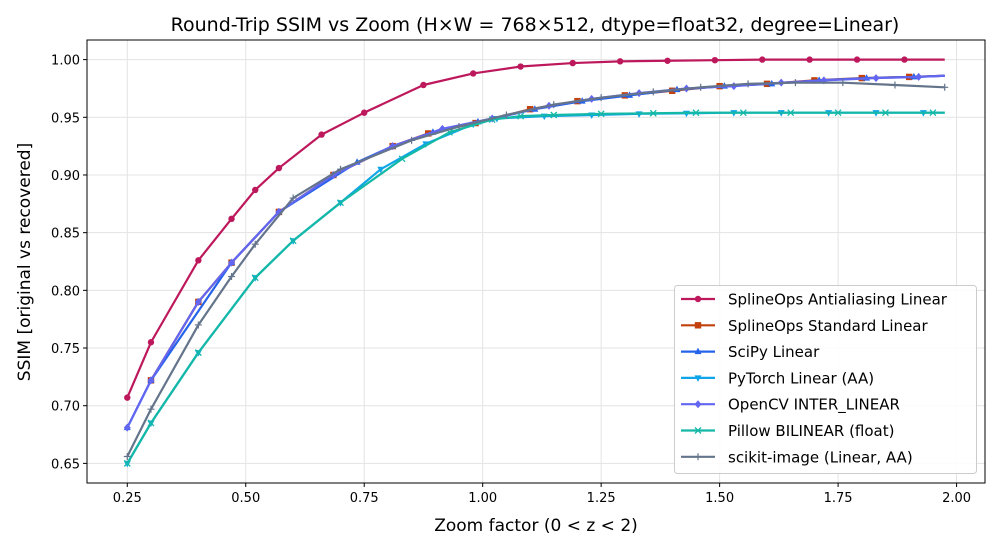  I want to click on y-tick-label: 0.80, so click(65, 291).